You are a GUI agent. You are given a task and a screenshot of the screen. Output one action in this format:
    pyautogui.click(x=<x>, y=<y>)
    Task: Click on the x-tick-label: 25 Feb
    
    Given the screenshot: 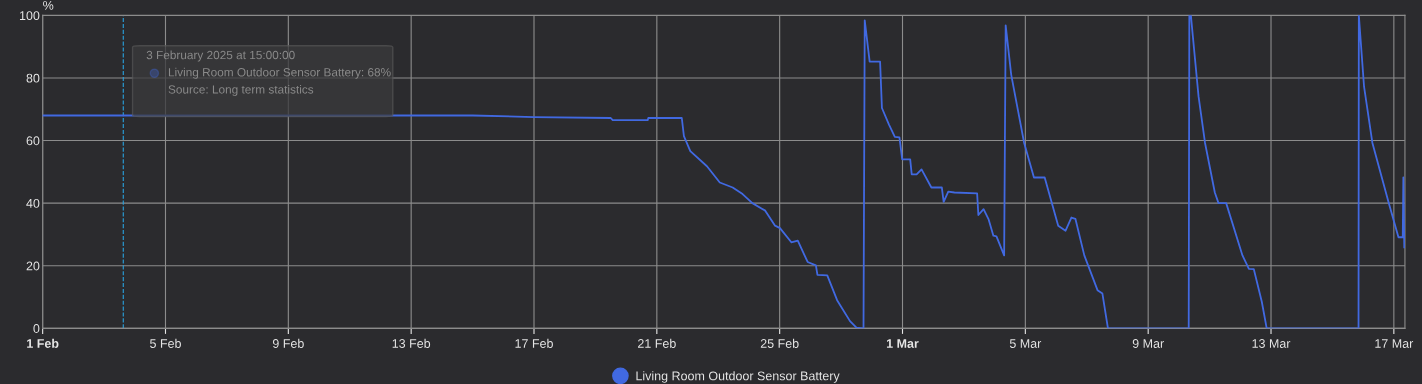 What is the action you would take?
    pyautogui.click(x=779, y=343)
    